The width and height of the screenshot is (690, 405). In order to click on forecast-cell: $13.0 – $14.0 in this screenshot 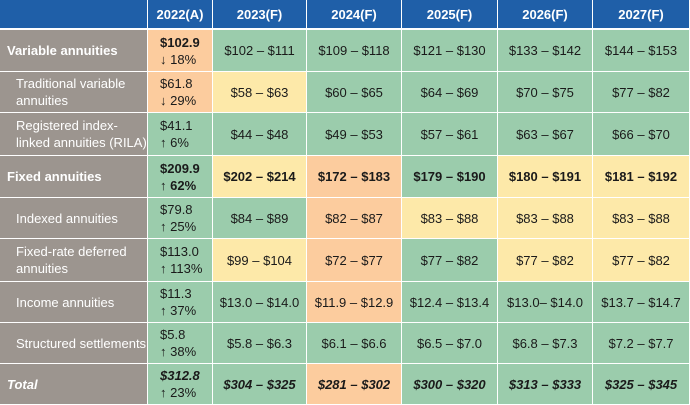, I will do `click(260, 302)`.